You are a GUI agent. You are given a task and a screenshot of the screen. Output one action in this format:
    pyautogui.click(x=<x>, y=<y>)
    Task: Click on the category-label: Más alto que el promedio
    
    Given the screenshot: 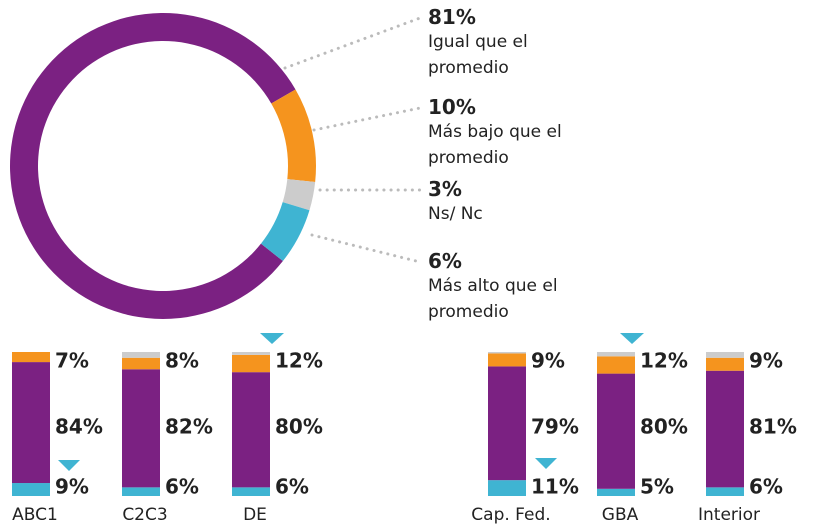 What is the action you would take?
    pyautogui.click(x=493, y=299)
    